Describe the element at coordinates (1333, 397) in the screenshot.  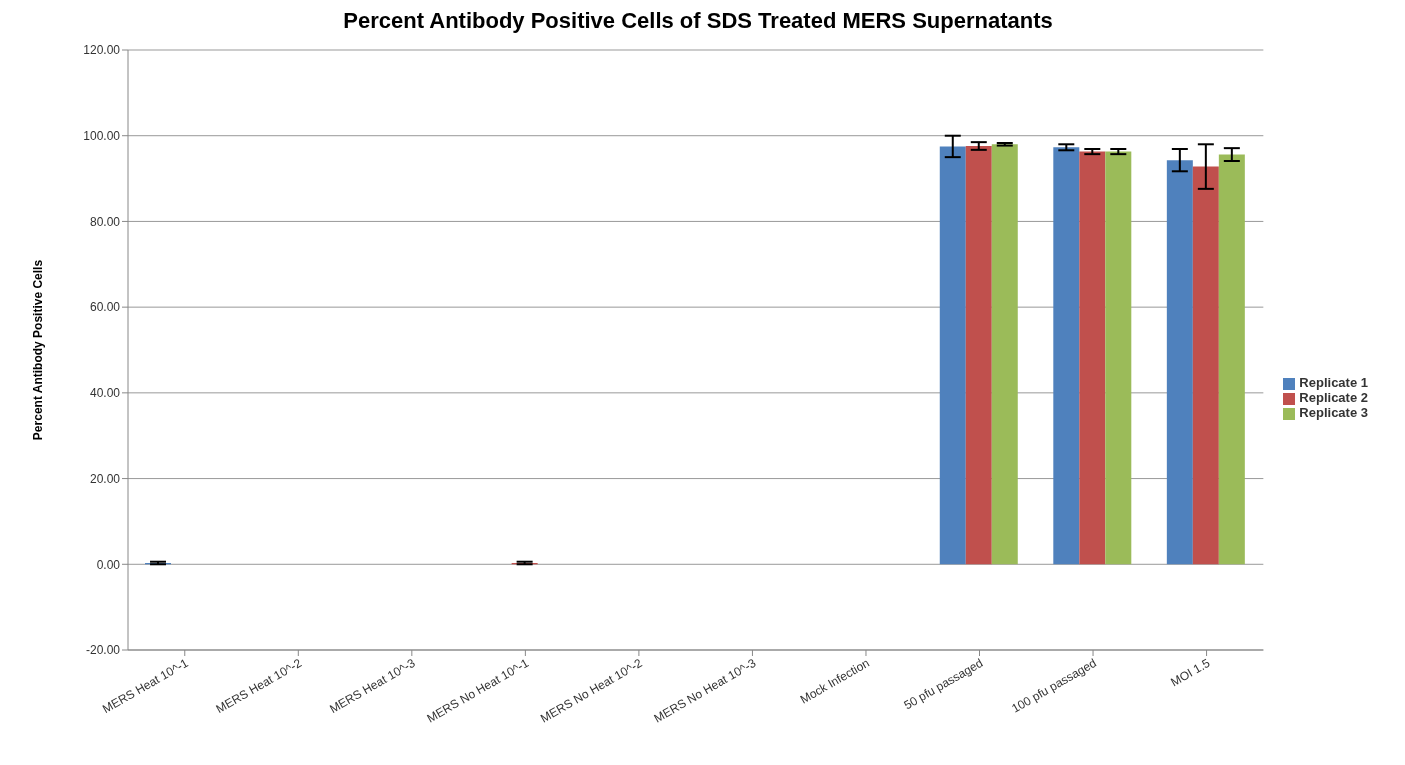
I see `legend-label: Replicate 2` at that location.